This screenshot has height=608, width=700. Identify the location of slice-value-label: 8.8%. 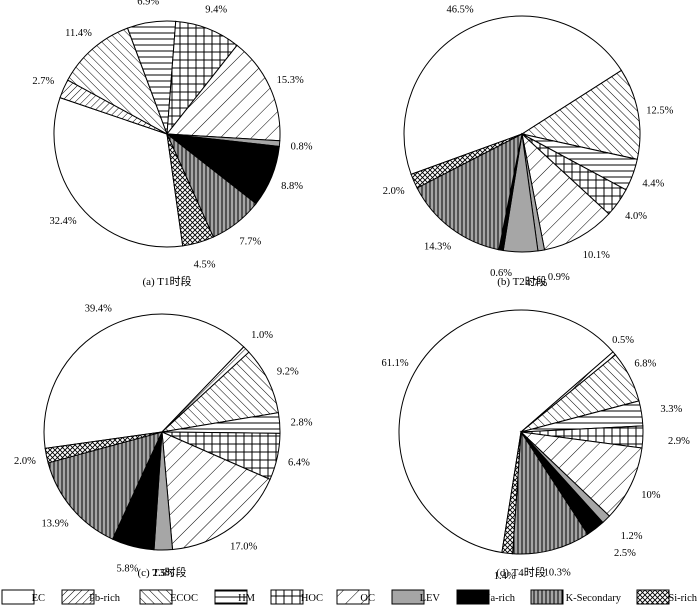
(292, 186).